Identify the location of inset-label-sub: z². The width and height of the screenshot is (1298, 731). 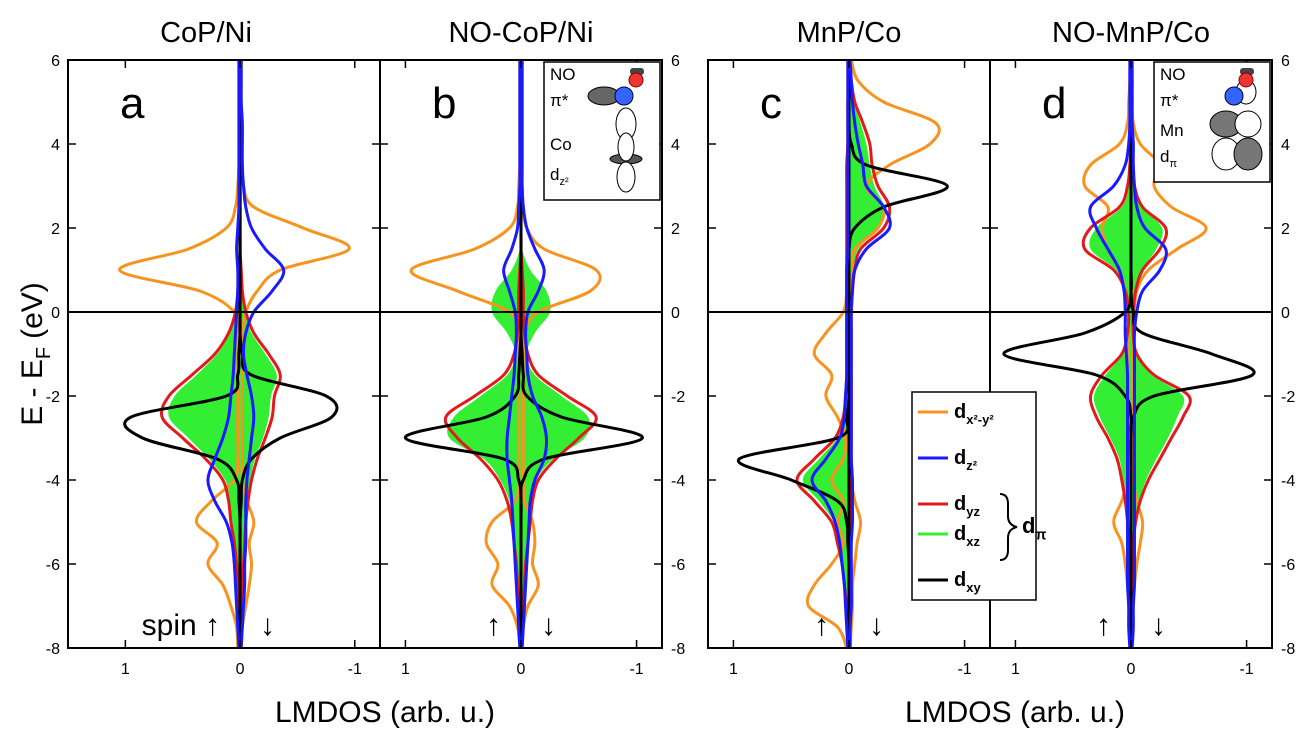
(564, 182).